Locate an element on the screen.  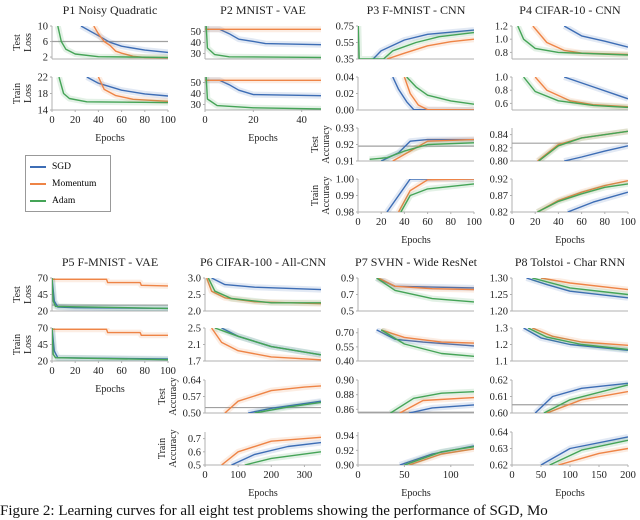
y-tick-label: 0.84 is located at coordinates (499, 135).